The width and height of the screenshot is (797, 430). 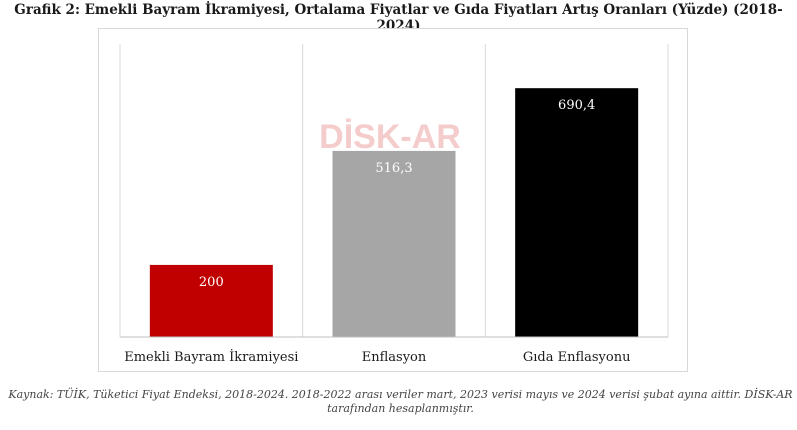 What do you see at coordinates (576, 105) in the screenshot?
I see `data-label: 690,4` at bounding box center [576, 105].